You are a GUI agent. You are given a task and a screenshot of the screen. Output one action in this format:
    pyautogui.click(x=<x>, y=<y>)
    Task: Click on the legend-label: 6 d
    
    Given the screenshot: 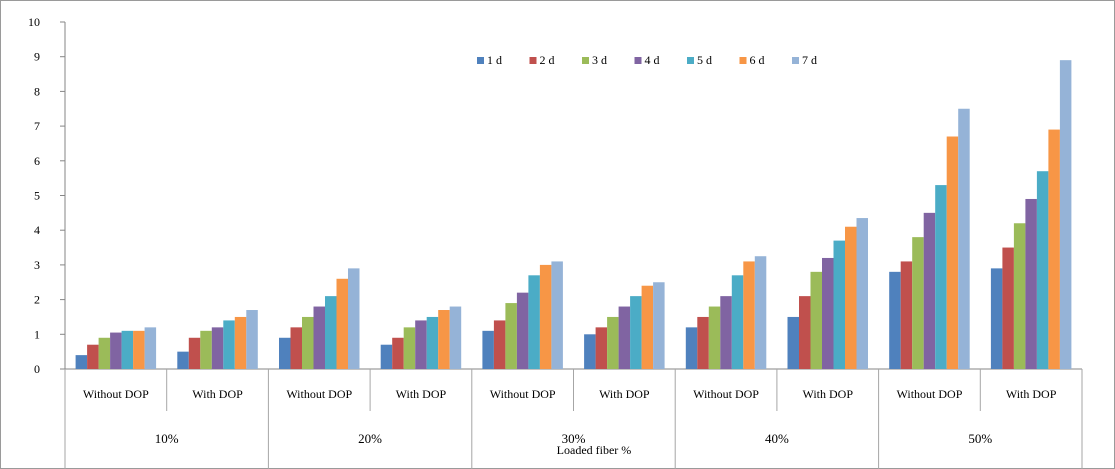 What is the action you would take?
    pyautogui.click(x=757, y=60)
    